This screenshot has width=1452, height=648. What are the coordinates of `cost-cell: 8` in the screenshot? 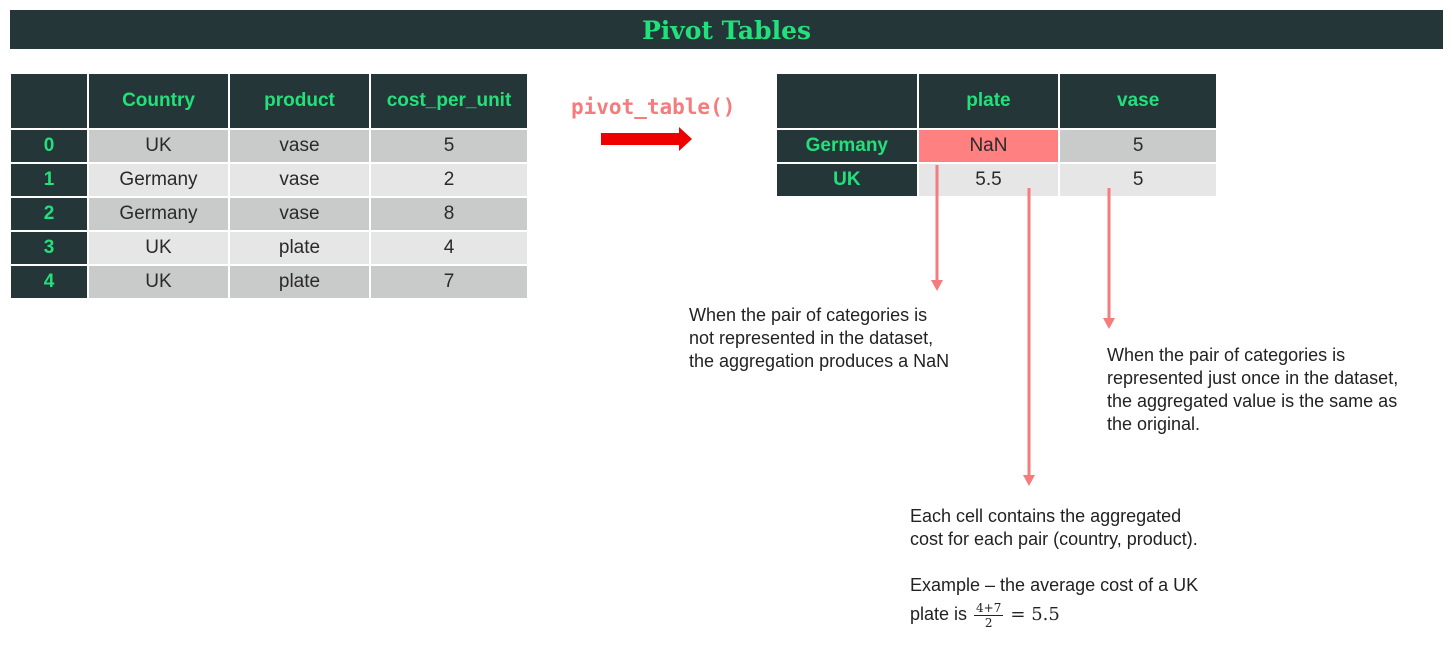 It's located at (449, 214).